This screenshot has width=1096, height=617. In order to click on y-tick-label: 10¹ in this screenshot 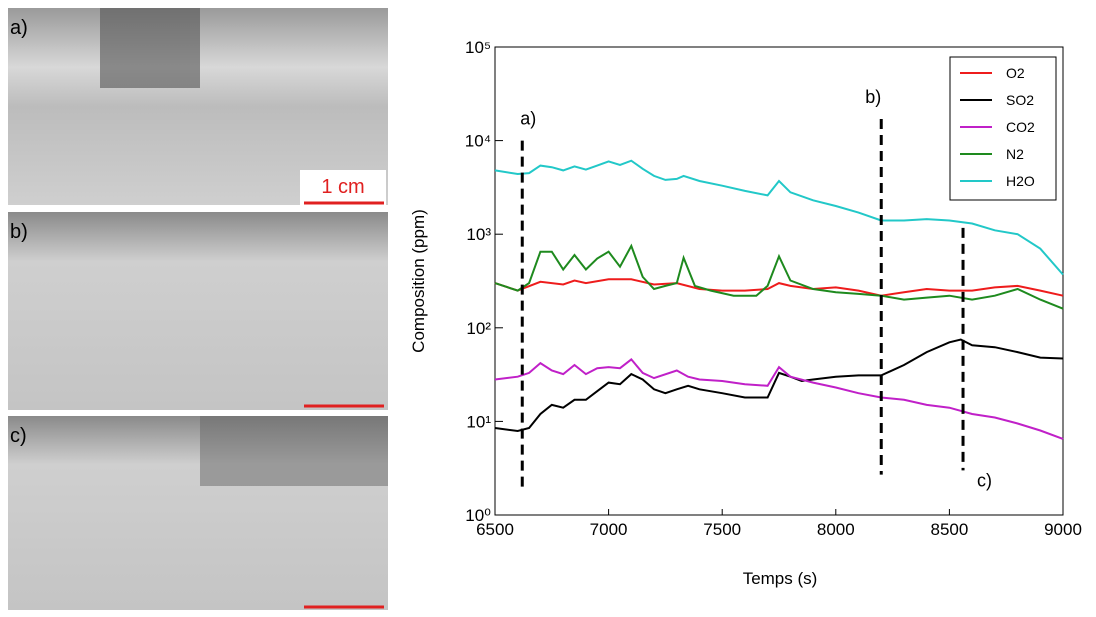, I will do `click(478, 421)`.